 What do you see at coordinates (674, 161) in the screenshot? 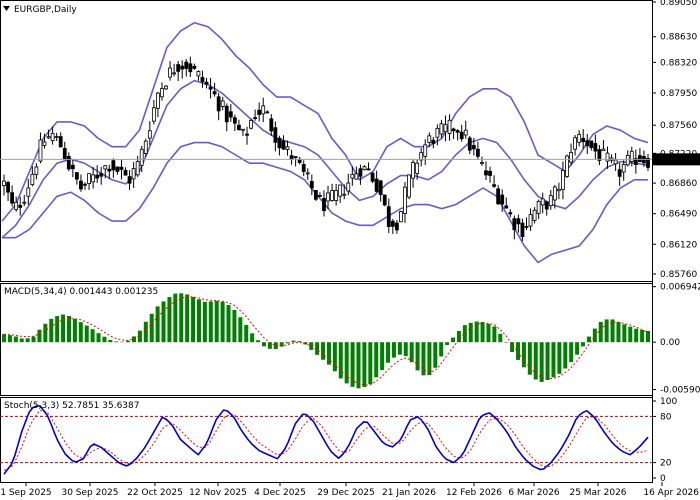
I see `current-price-label: 0.87147` at bounding box center [674, 161].